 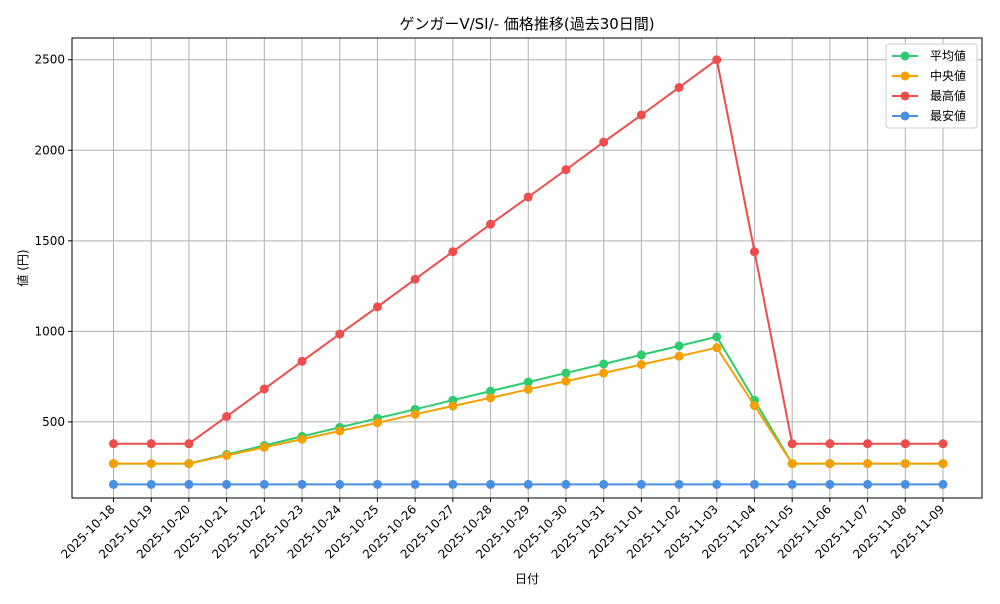 What do you see at coordinates (49, 241) in the screenshot?
I see `y-tick-label: 1500` at bounding box center [49, 241].